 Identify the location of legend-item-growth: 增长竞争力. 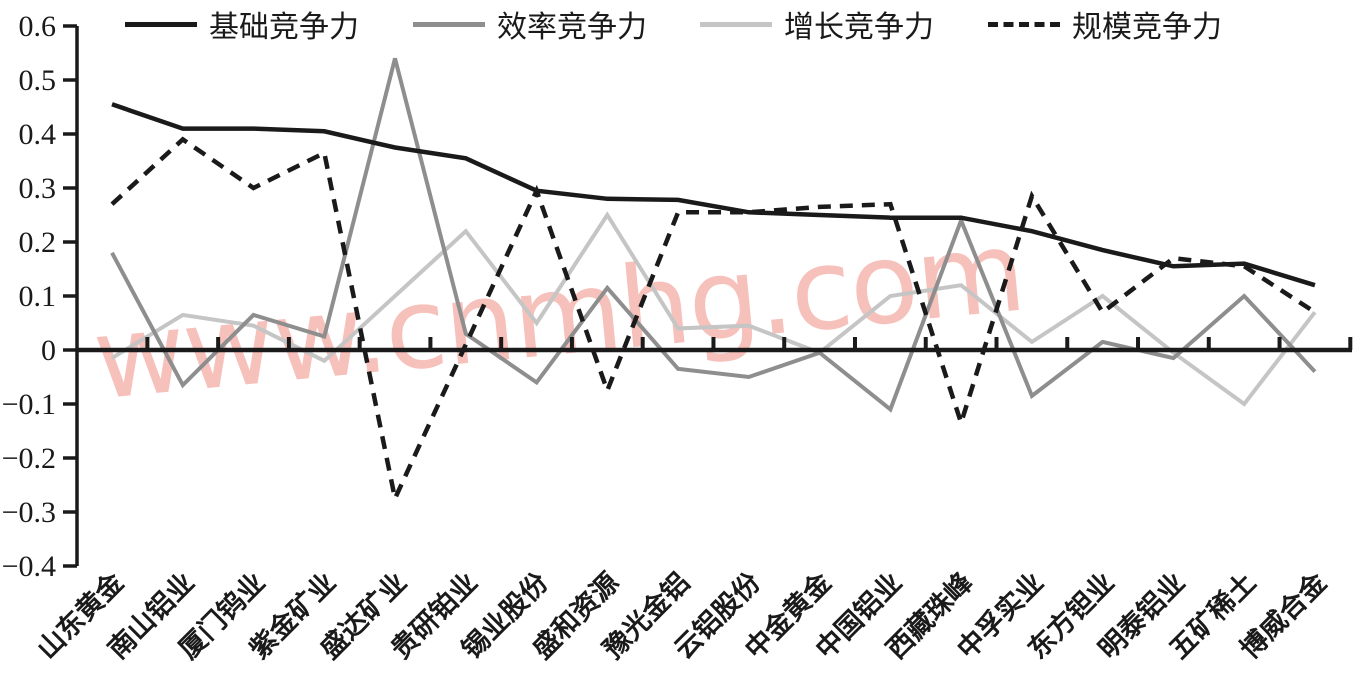
(817, 26).